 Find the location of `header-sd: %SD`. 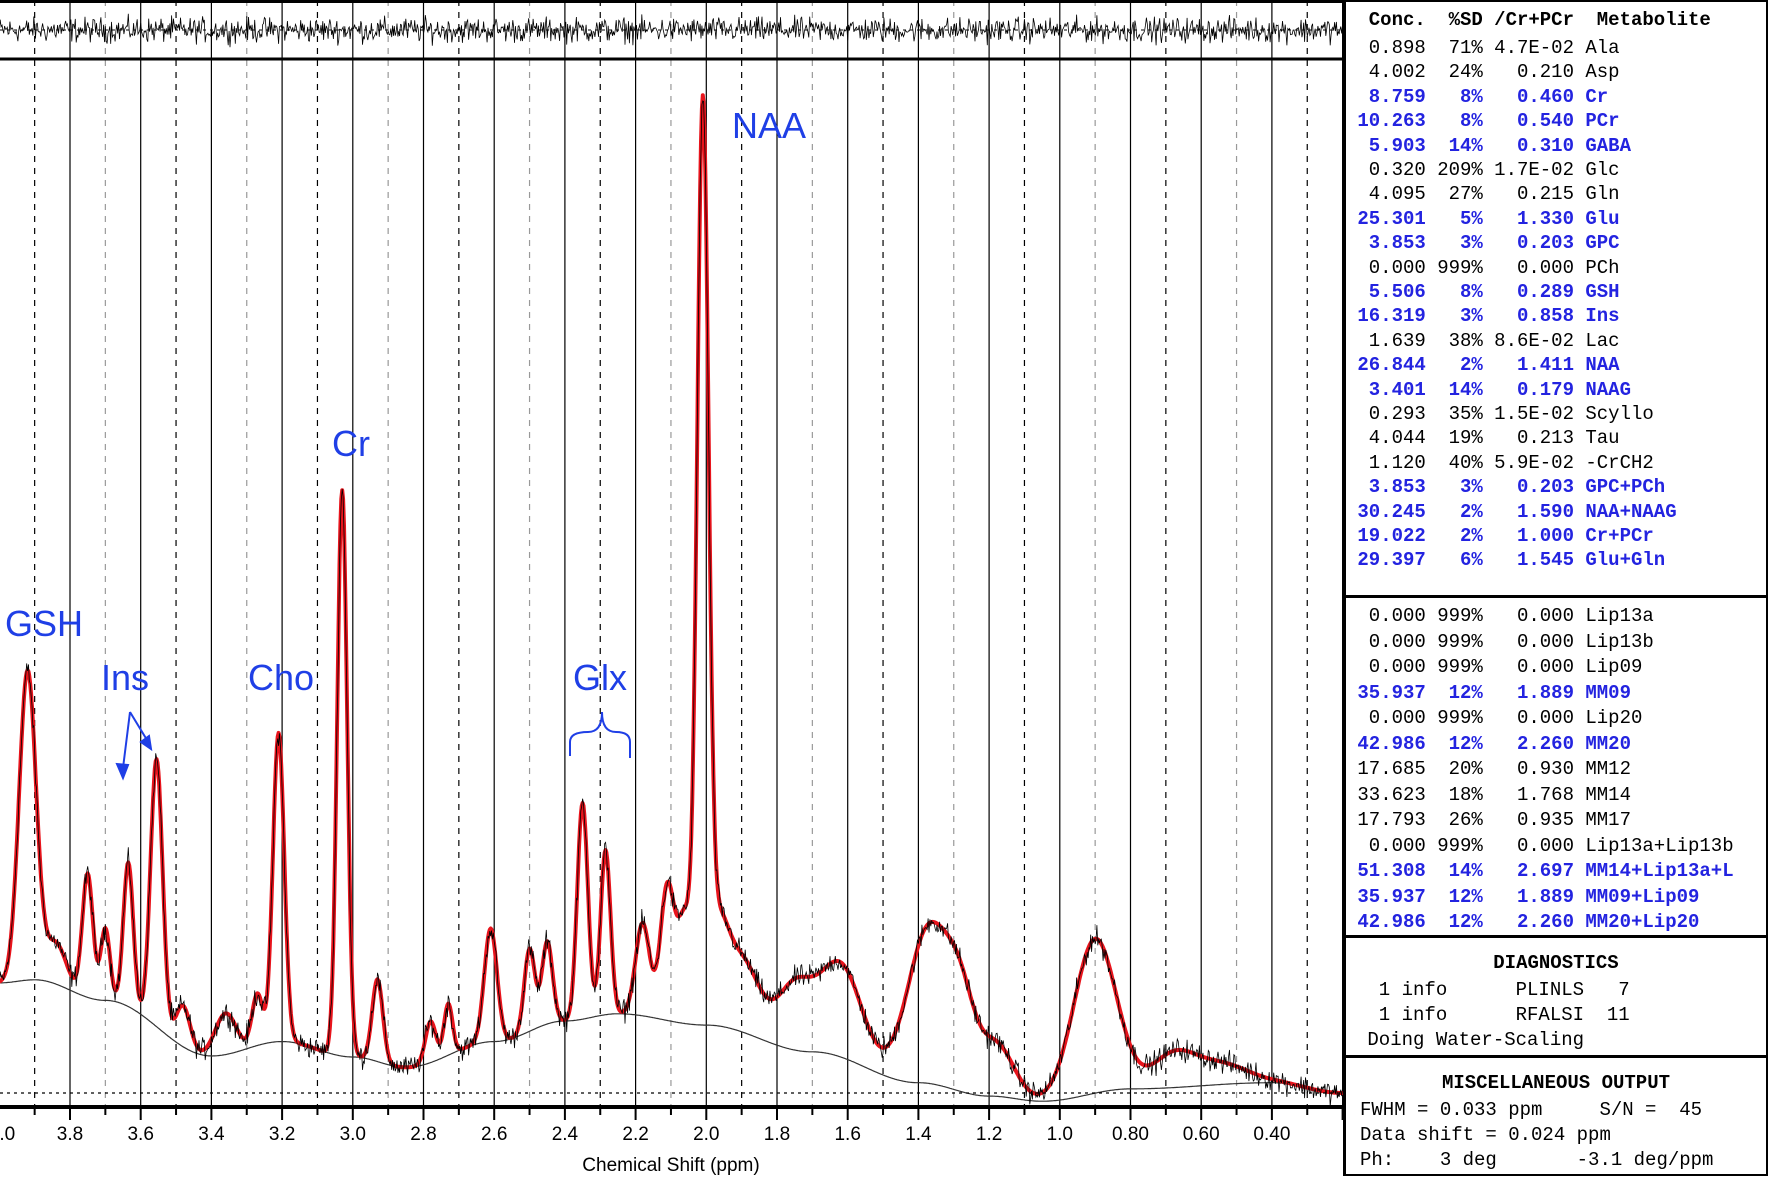

header-sd: %SD is located at coordinates (1465, 20).